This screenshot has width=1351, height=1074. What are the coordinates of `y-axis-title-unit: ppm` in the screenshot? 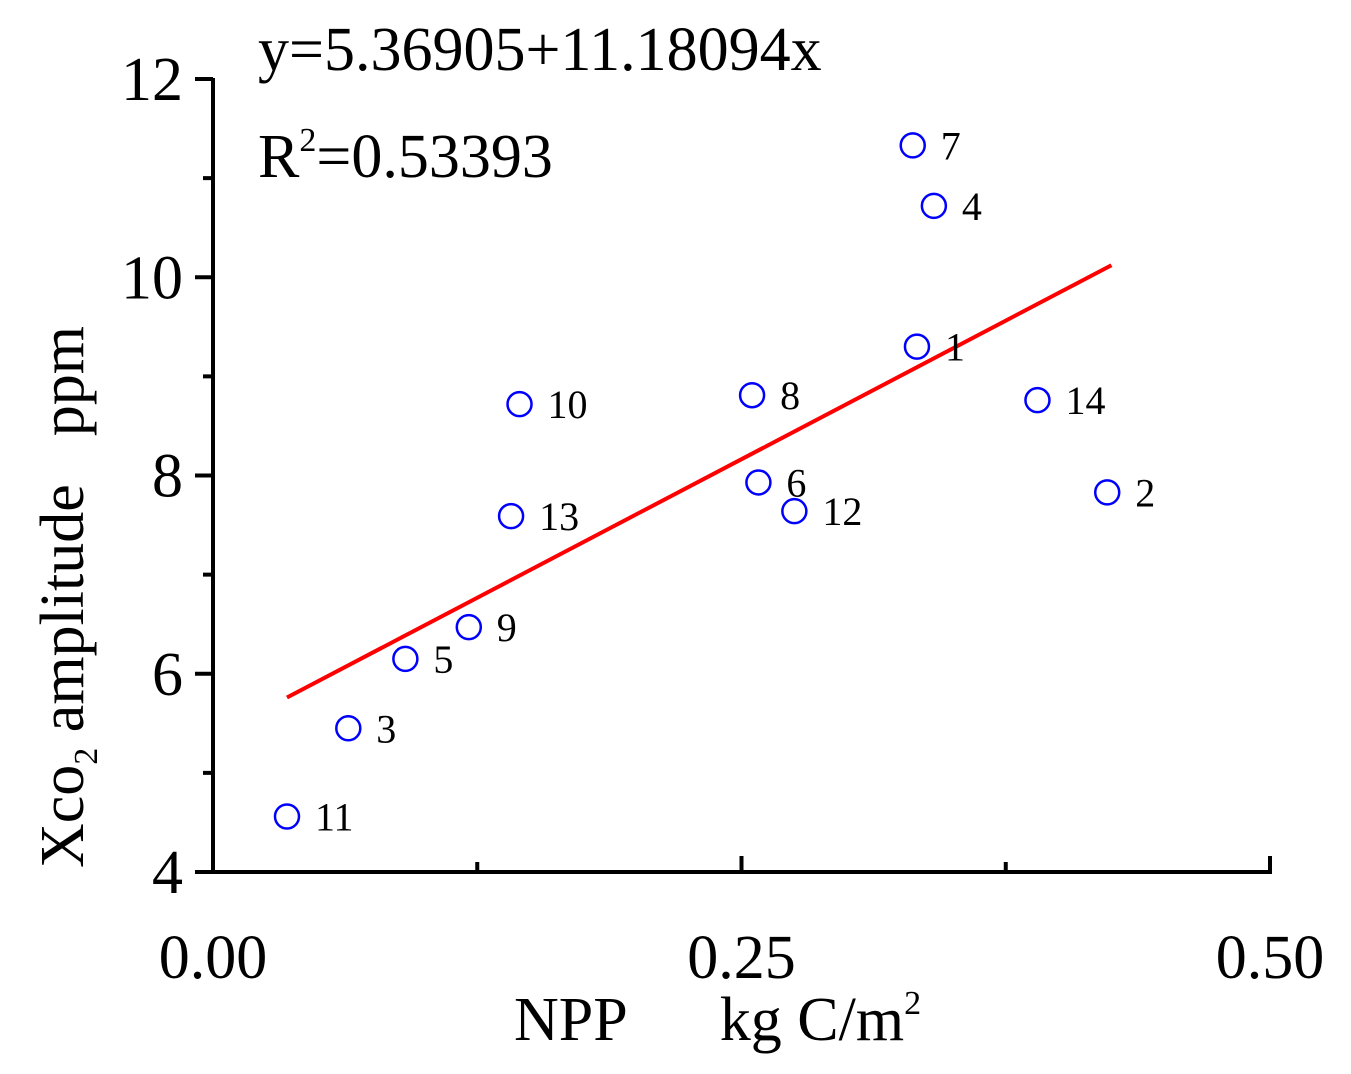 It's located at (63, 381).